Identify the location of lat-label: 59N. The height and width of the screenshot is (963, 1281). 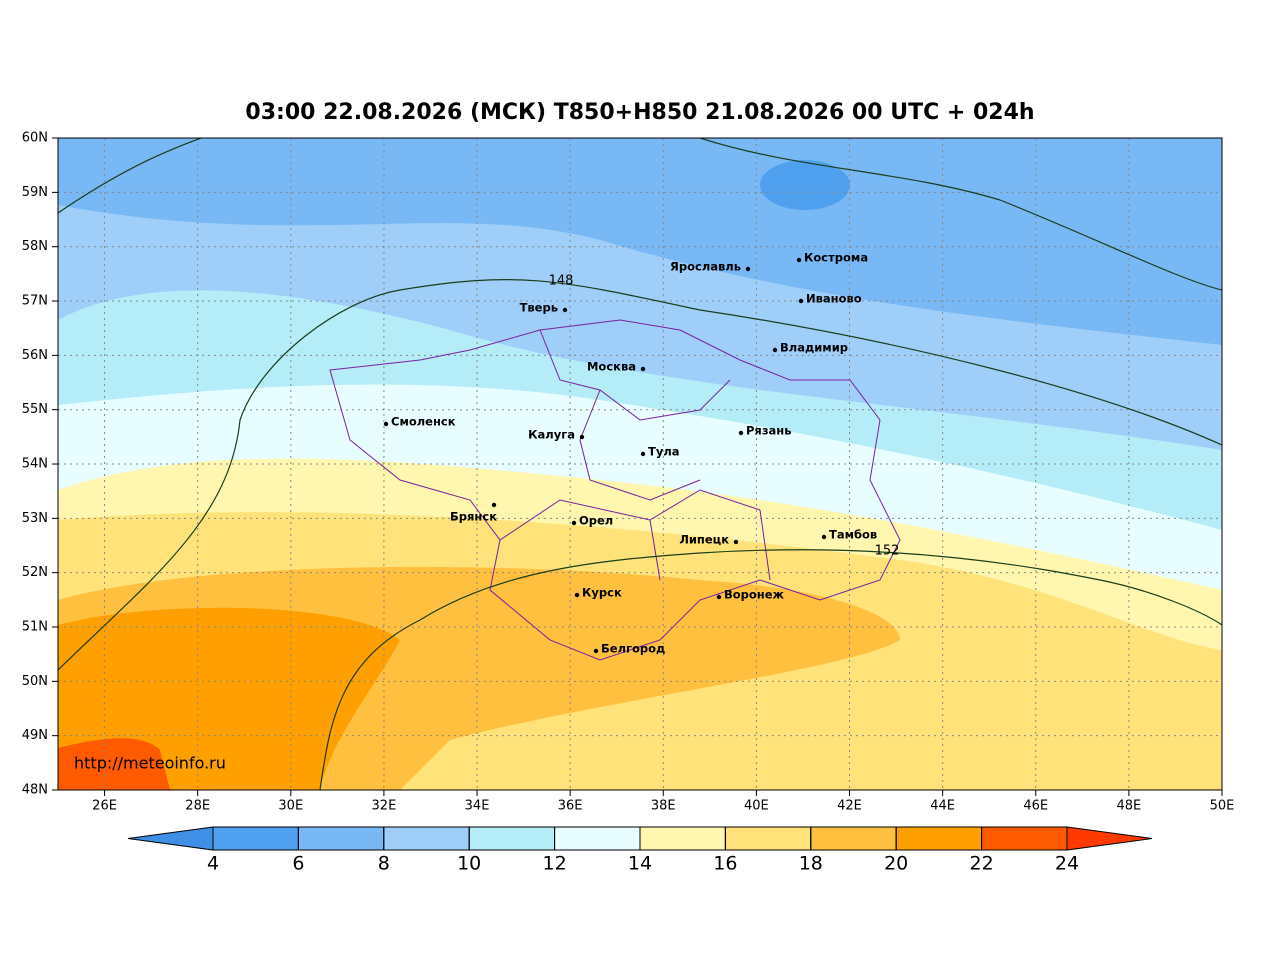
(35, 192).